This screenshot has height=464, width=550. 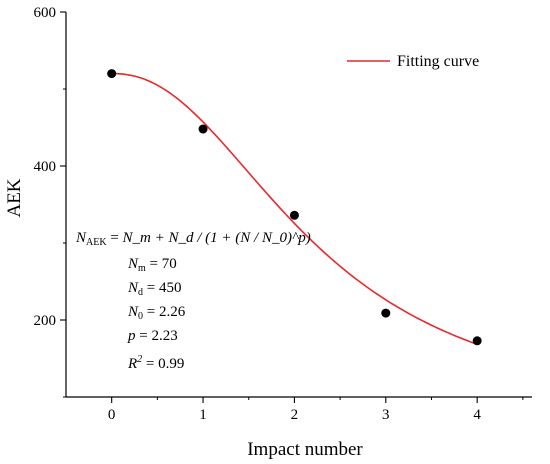 I want to click on y-tick-label: 200, so click(x=45, y=321).